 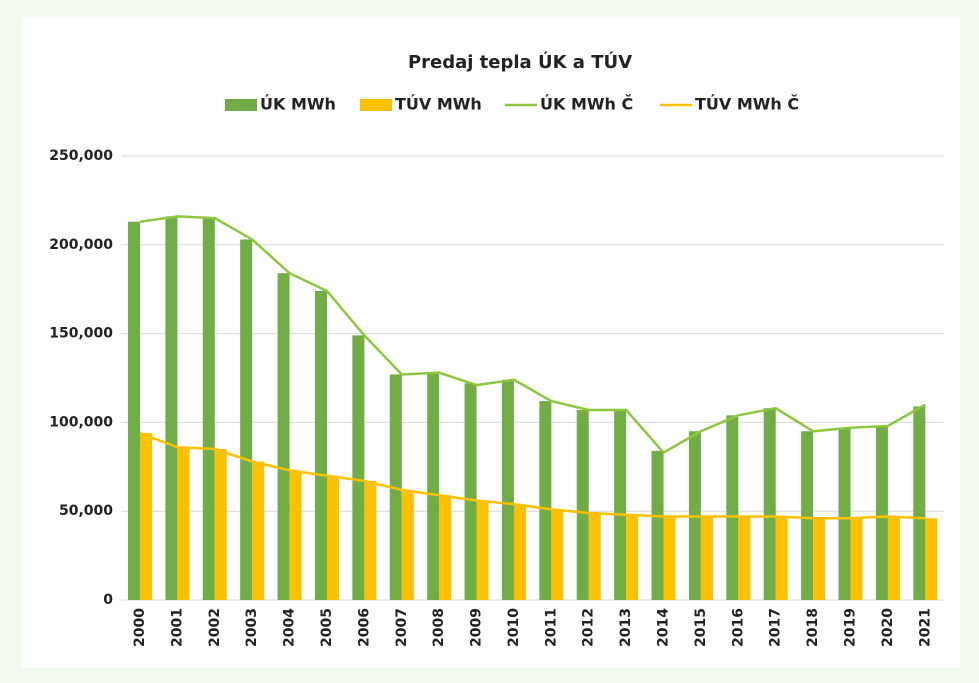 I want to click on x-tick-label: 2001, so click(x=177, y=627).